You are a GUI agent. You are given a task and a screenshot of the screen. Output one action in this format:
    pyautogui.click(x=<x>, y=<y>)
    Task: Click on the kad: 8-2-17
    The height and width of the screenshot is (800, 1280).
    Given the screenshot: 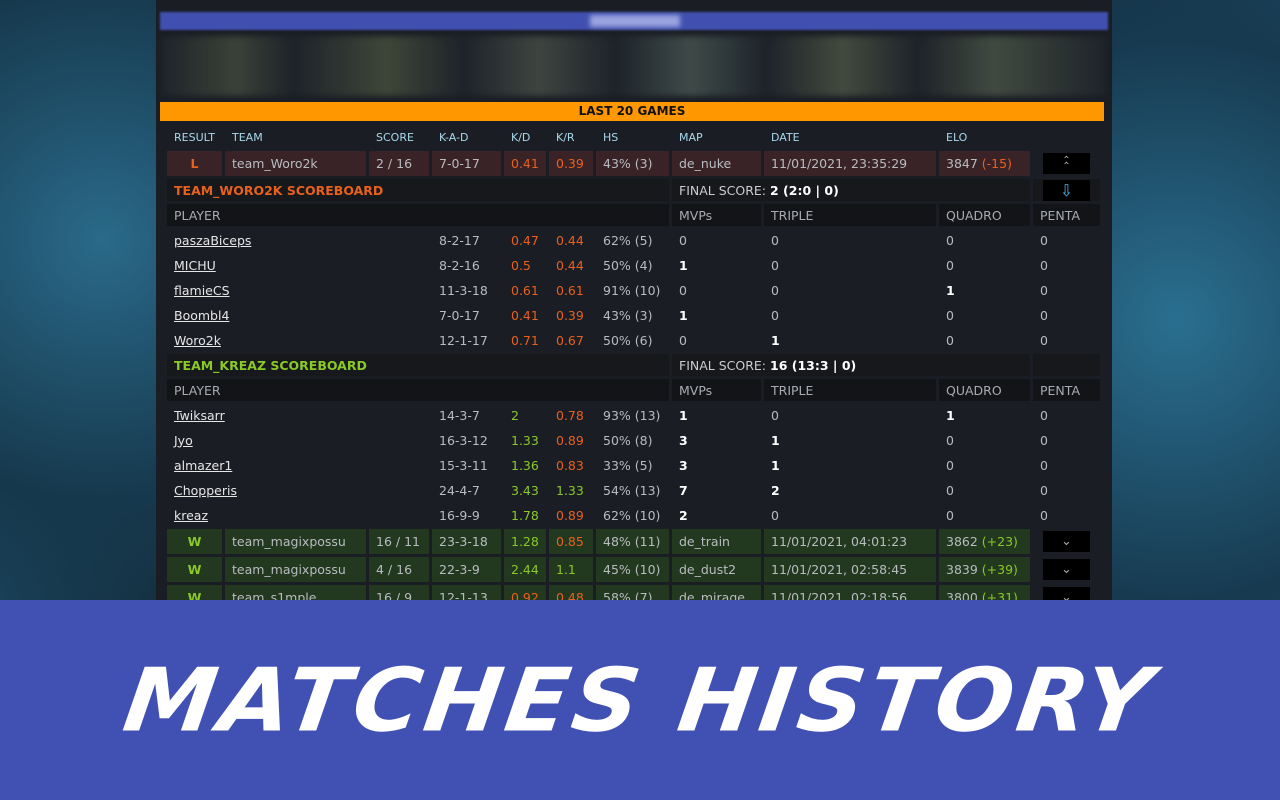 What is the action you would take?
    pyautogui.click(x=459, y=240)
    